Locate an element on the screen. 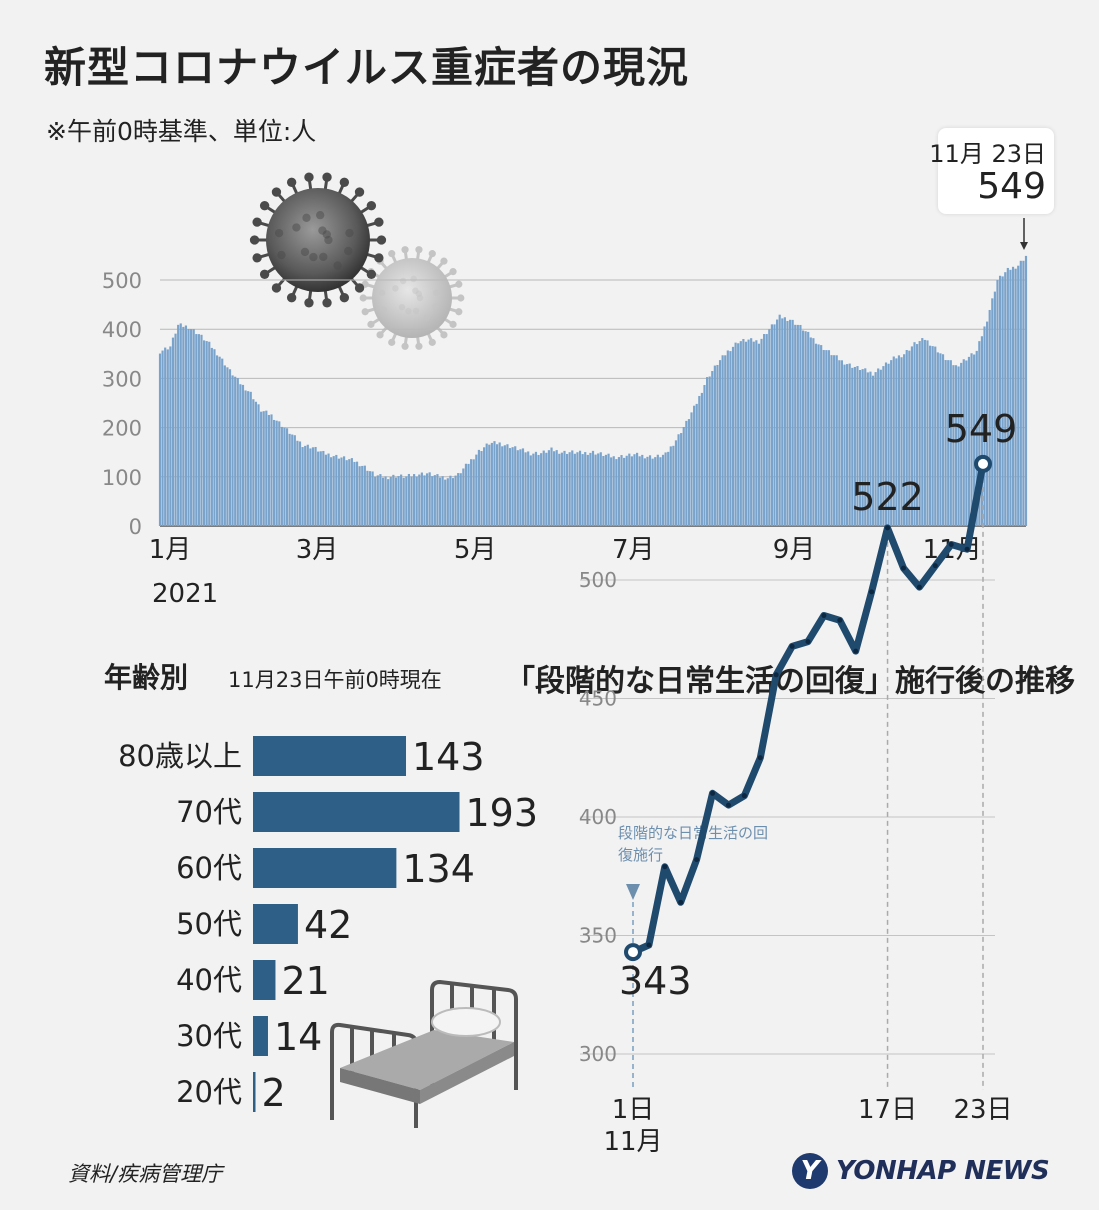 This screenshot has height=1210, width=1099. trend-y-tick-label: 300 is located at coordinates (598, 1054).